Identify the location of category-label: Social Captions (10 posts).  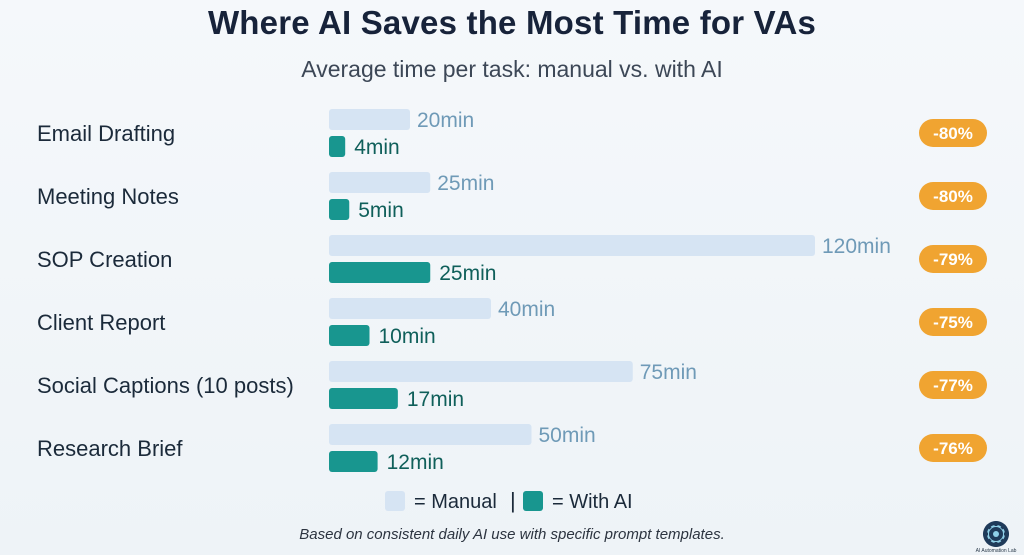
(165, 385).